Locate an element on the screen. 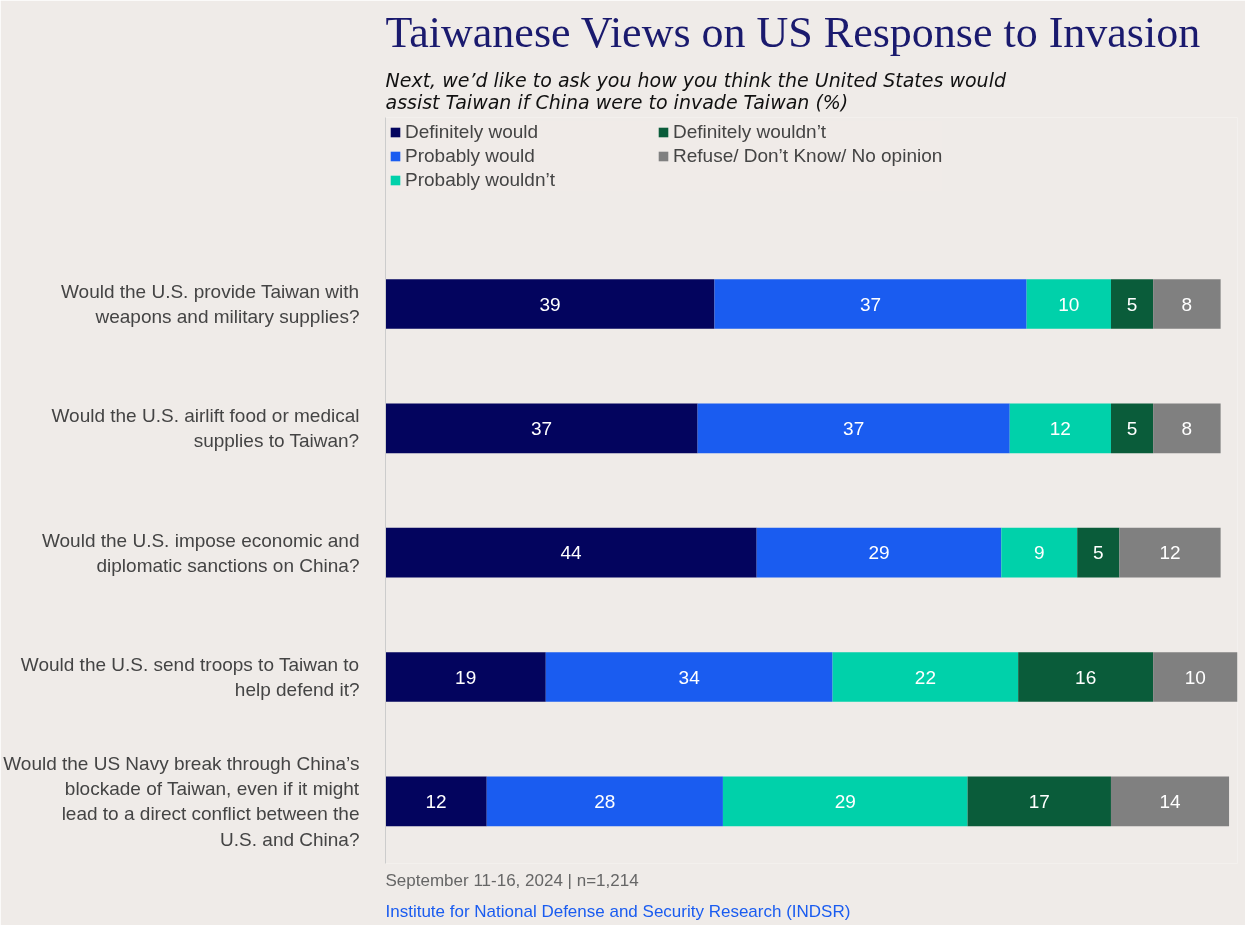 This screenshot has height=937, width=1257. legend-label: Definitely wouldn’t is located at coordinates (750, 132).